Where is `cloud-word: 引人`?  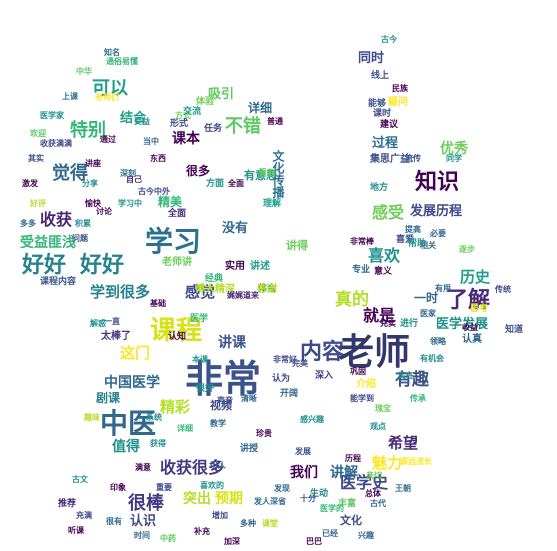
cloud-word: 引人 is located at coordinates (218, 465).